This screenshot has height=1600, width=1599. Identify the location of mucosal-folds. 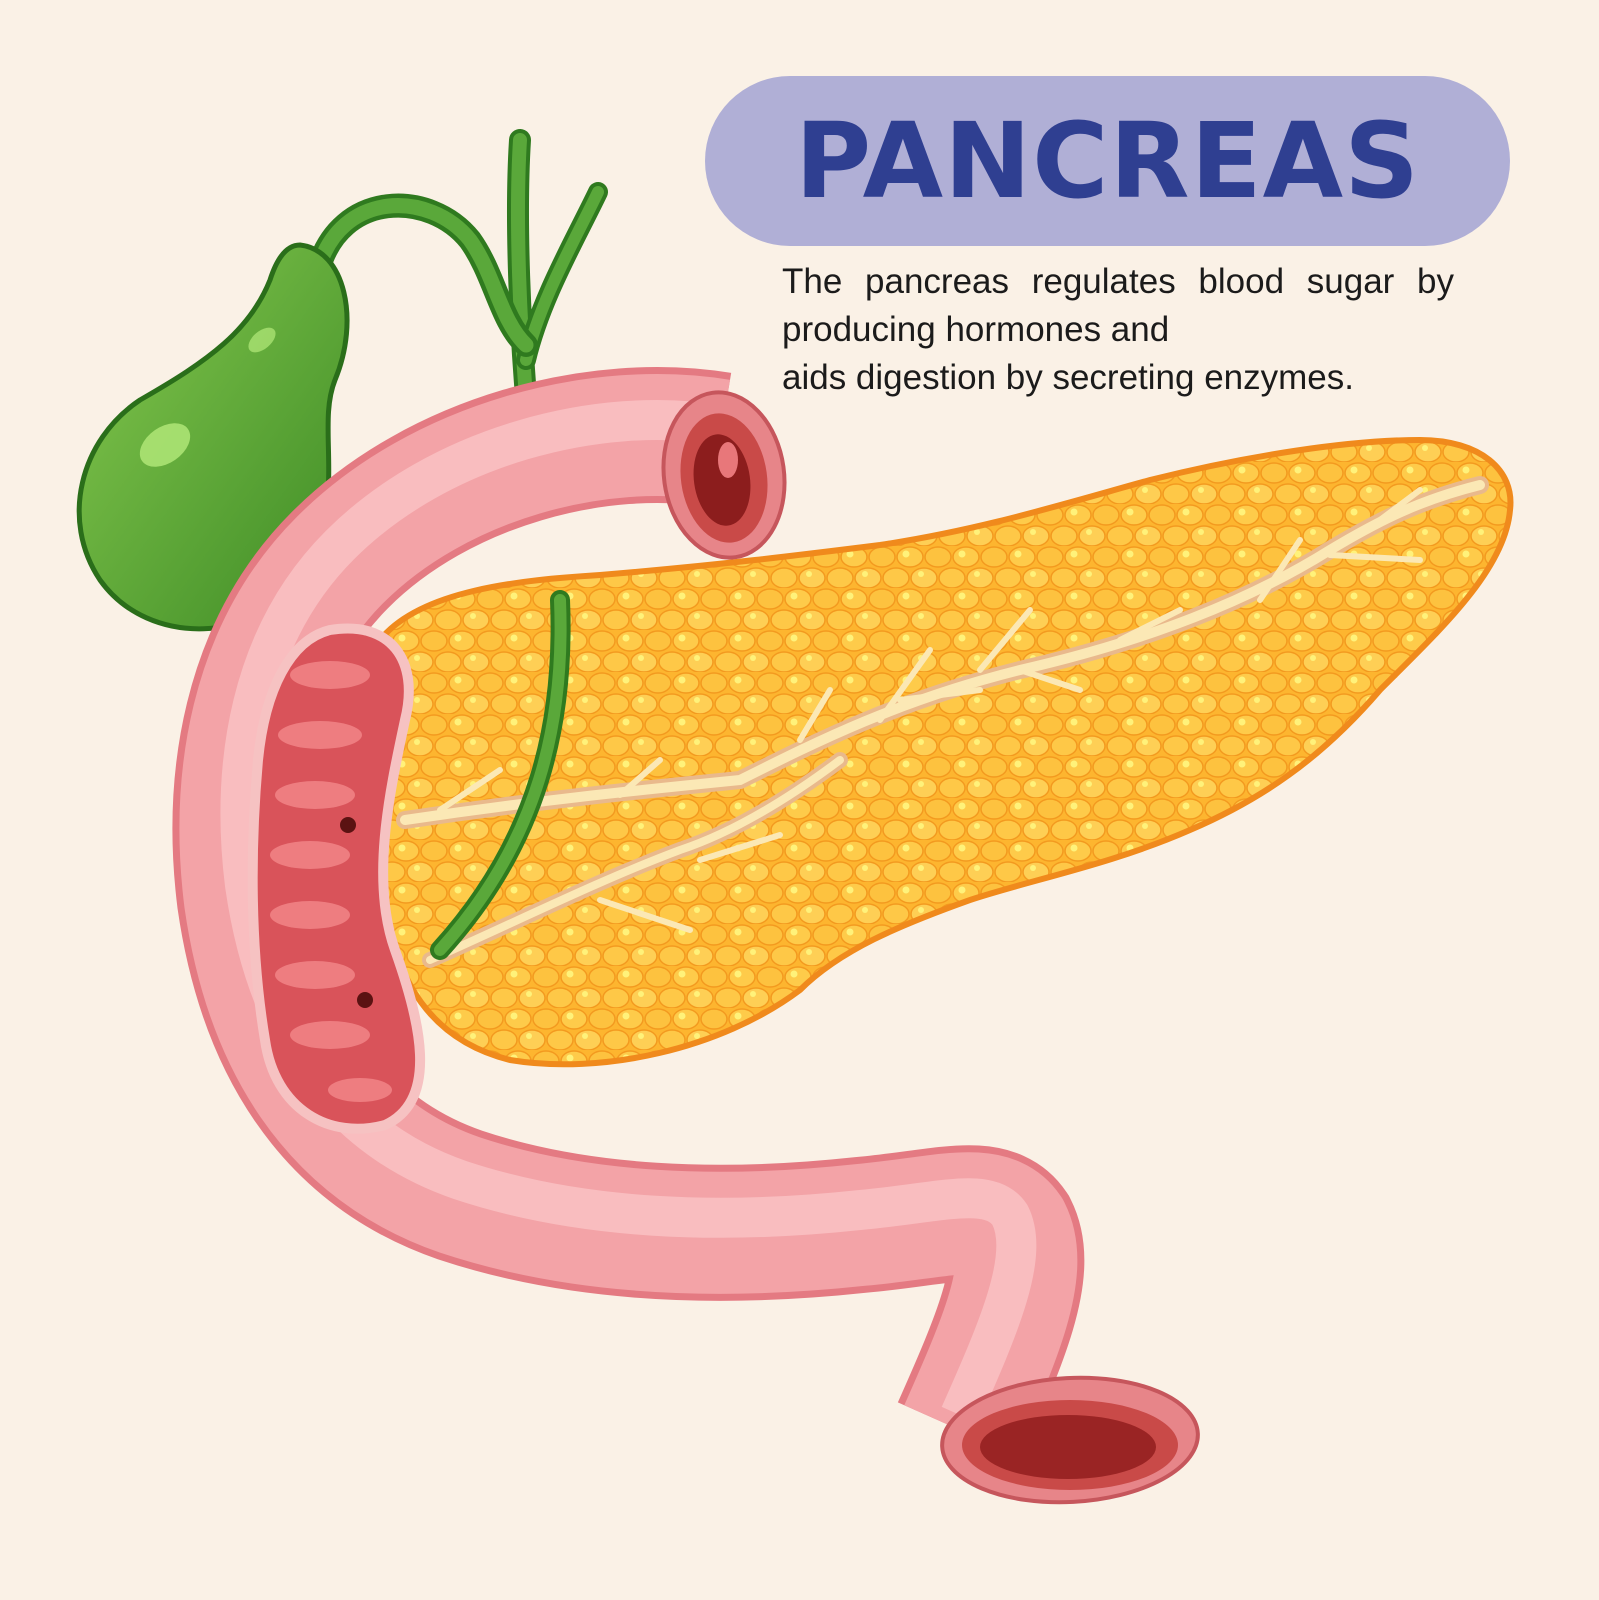
(331, 881).